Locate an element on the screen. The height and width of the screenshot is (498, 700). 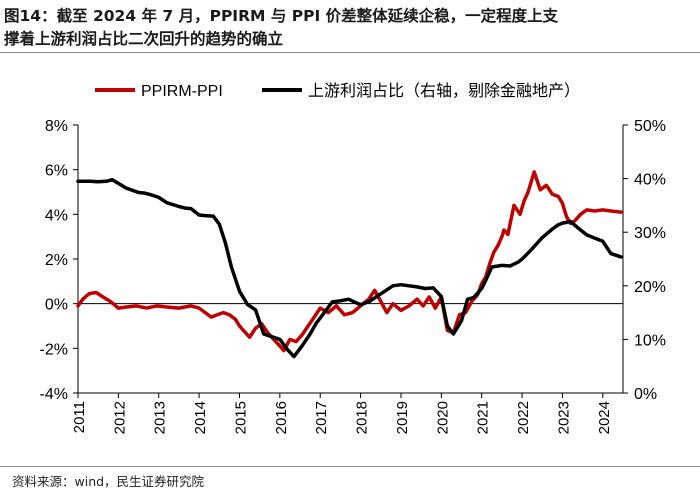
left-axis-tick-label: 8% is located at coordinates (56, 126).